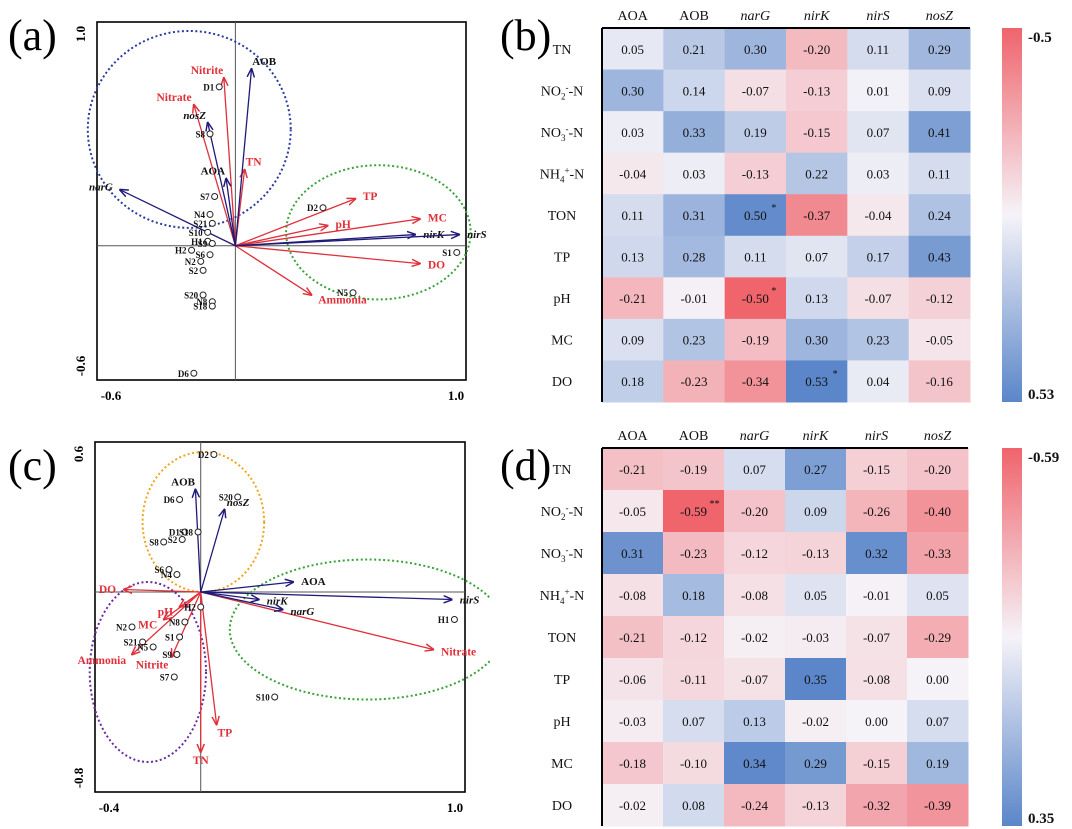 This screenshot has width=1072, height=829. I want to click on site-point-s6, so click(169, 569).